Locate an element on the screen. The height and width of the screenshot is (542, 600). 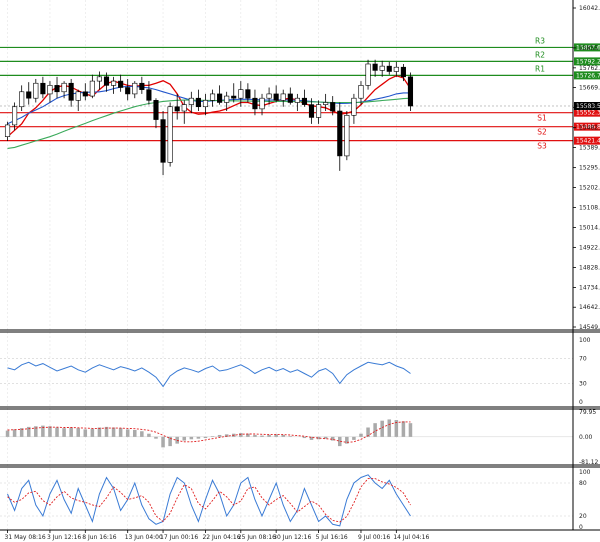
price-tick-label: 15482.0 is located at coordinates (589, 128).